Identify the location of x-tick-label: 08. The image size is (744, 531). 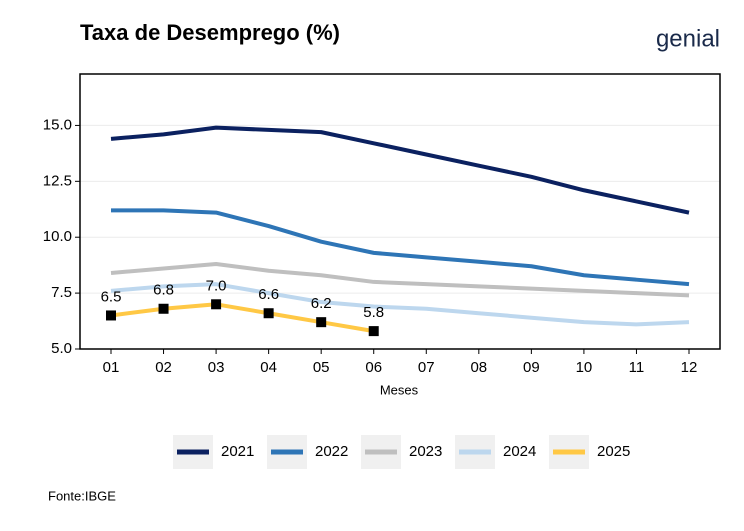
(478, 367).